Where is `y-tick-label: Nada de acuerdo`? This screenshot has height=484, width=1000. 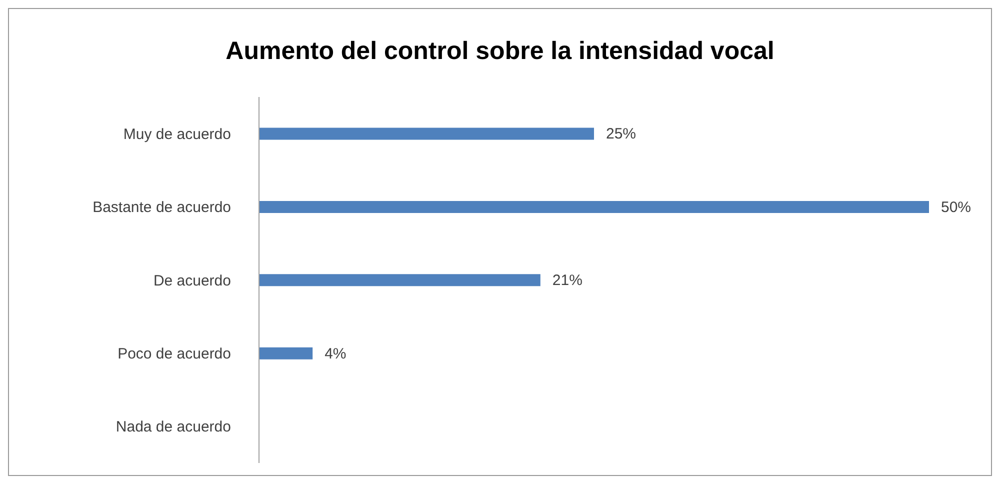
y-tick-label: Nada de acuerdo is located at coordinates (173, 427).